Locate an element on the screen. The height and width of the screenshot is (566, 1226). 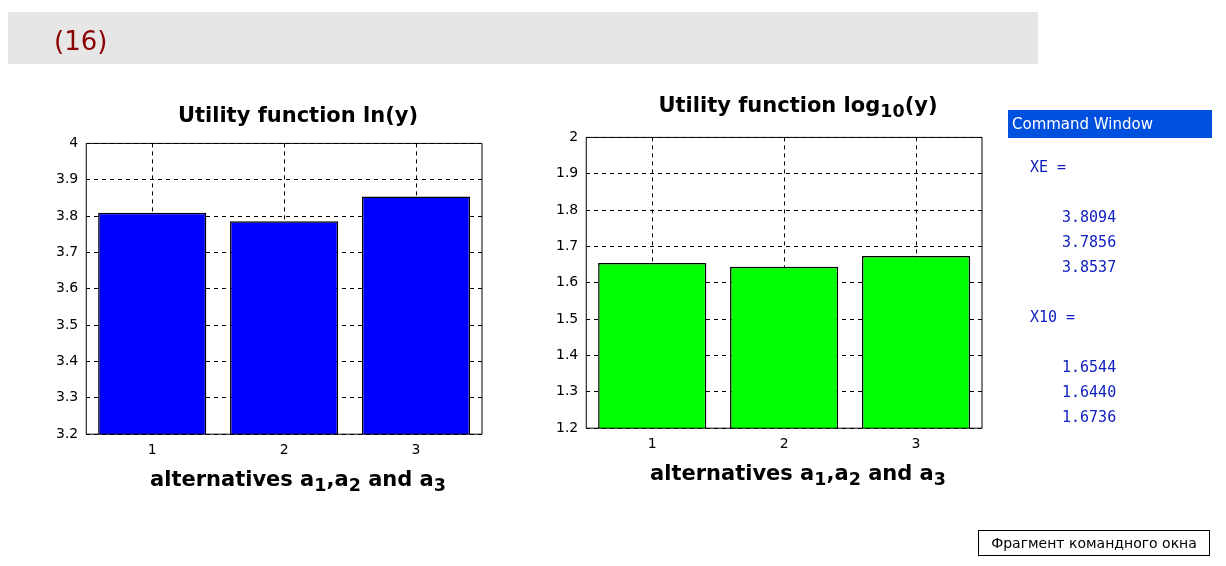
y-tick-label: 3.4 is located at coordinates (67, 360).